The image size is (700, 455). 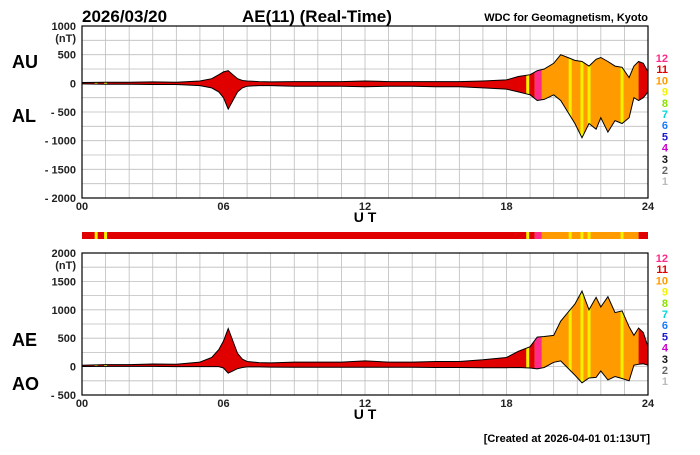 I want to click on activity-level-bar, so click(x=365, y=235).